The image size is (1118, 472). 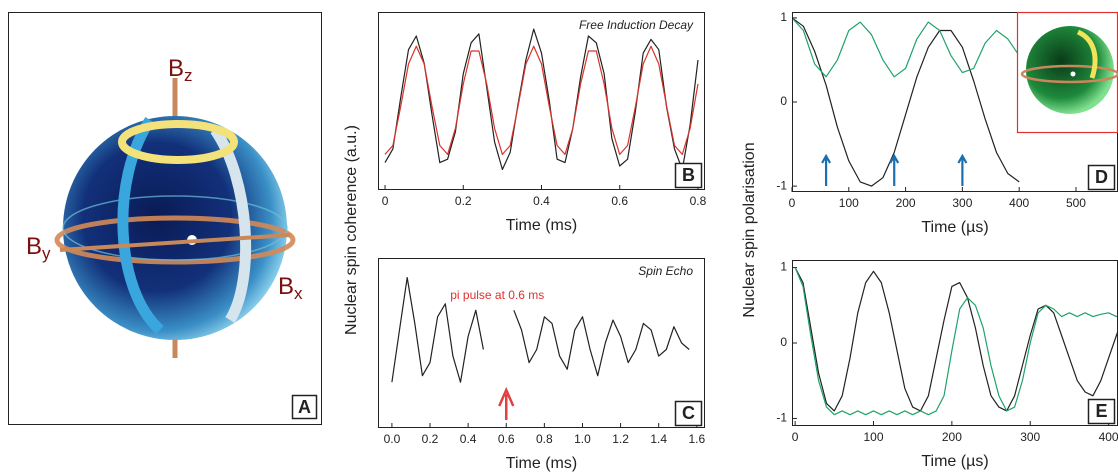 I want to click on inset-sphere, so click(x=1070, y=70).